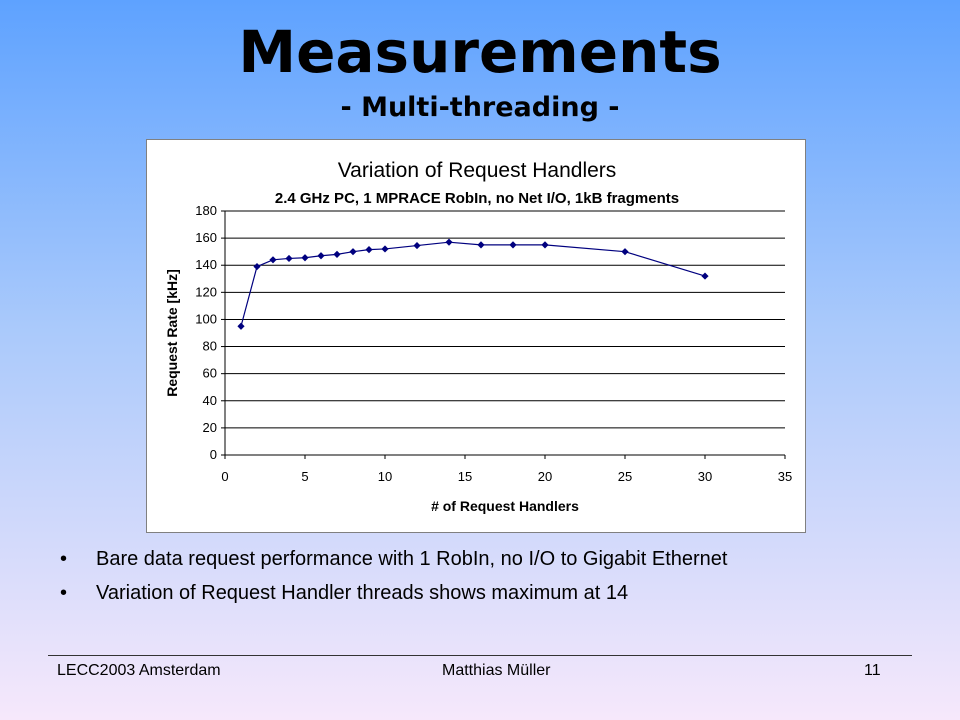 Image resolution: width=960 pixels, height=720 pixels. What do you see at coordinates (505, 506) in the screenshot?
I see `x-axis-label: # of Request Handlers` at bounding box center [505, 506].